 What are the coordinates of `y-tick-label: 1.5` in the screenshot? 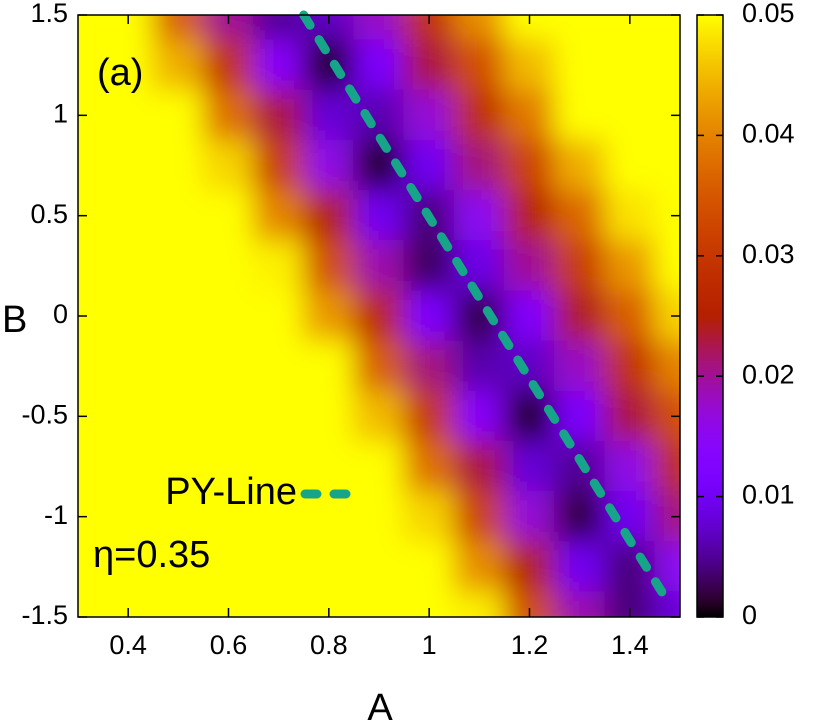 It's located at (49, 14).